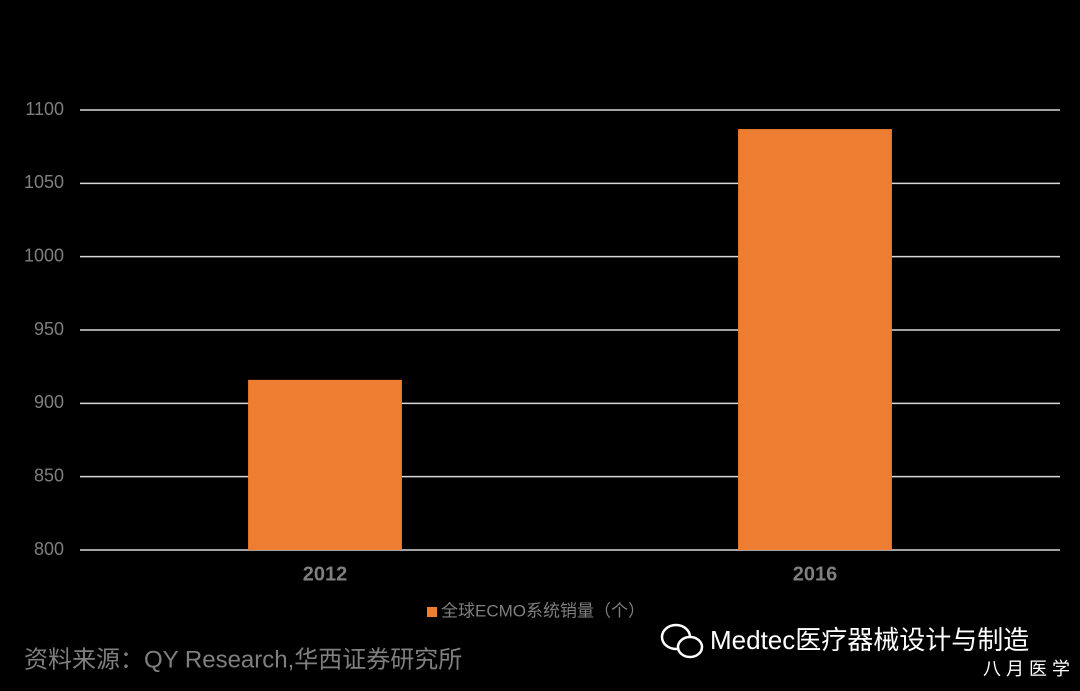 The image size is (1080, 691). What do you see at coordinates (44, 109) in the screenshot?
I see `y-tick-label: 1100` at bounding box center [44, 109].